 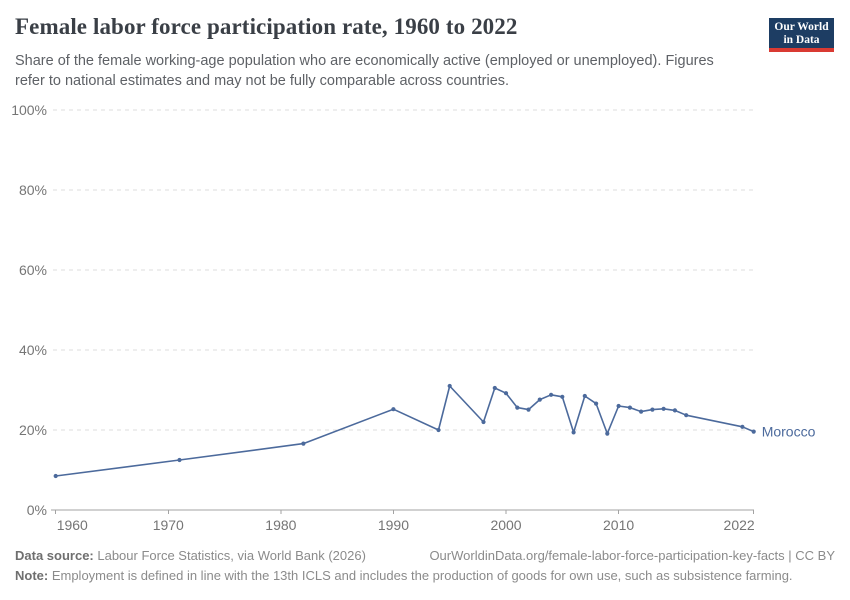 I want to click on owid-logo: Our World in Data, so click(x=801, y=35).